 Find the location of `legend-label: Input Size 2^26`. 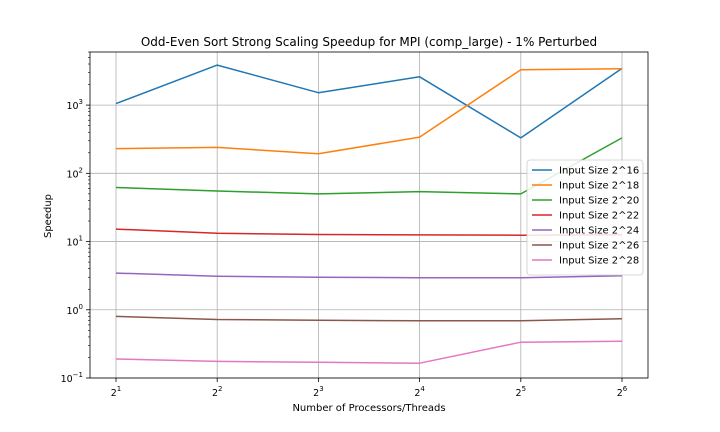

legend-label: Input Size 2^26 is located at coordinates (599, 246).